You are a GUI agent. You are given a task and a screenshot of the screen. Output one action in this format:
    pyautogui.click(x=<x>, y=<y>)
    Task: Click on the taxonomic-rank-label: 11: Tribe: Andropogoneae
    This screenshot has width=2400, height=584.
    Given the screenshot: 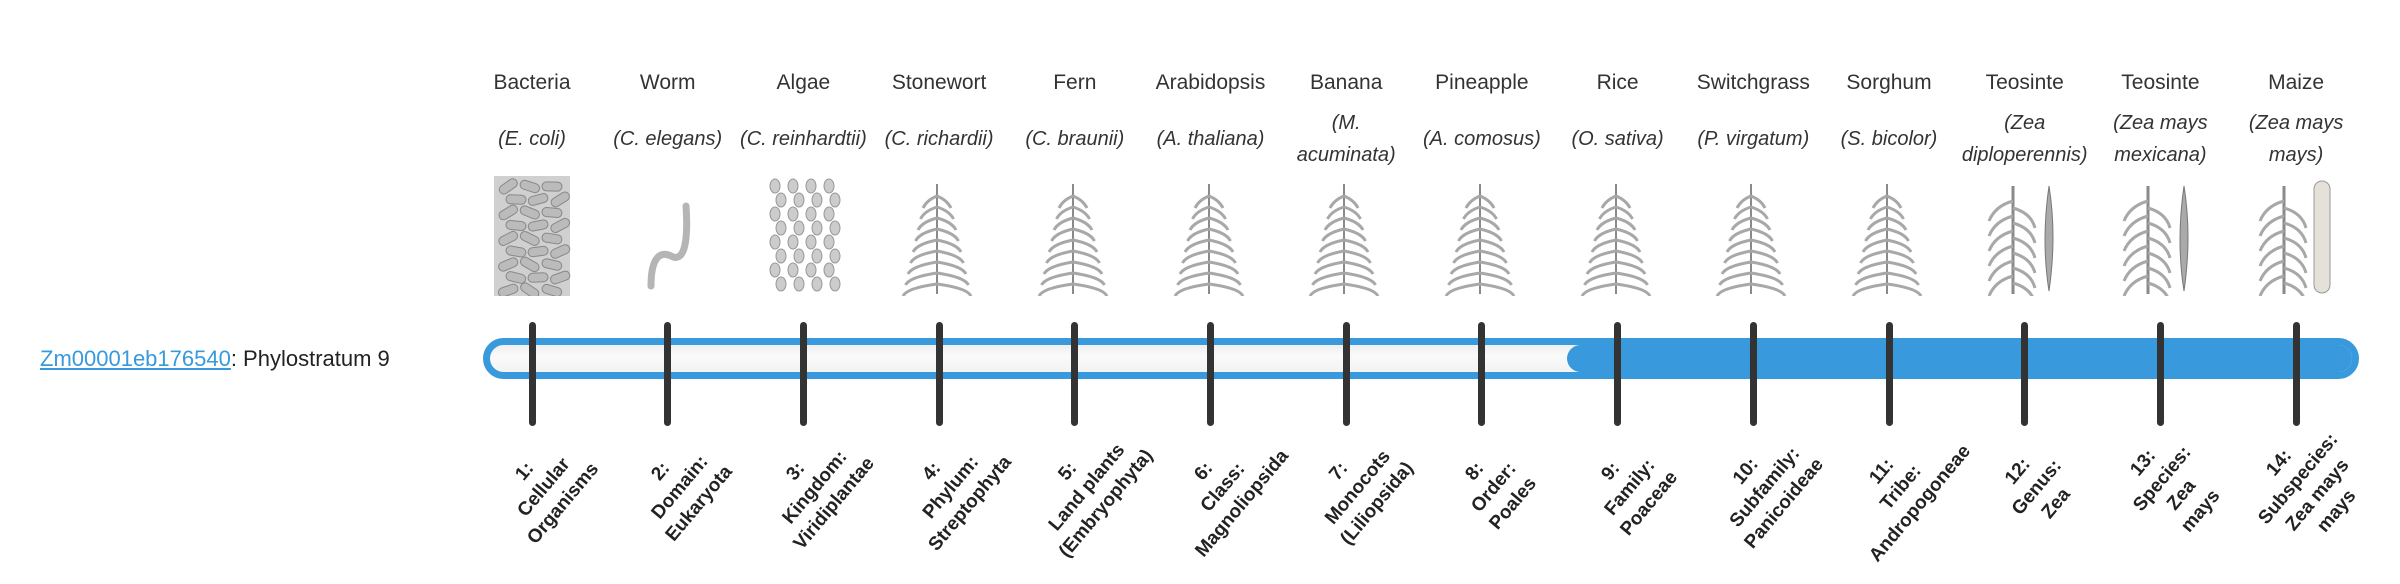 What is the action you would take?
    pyautogui.click(x=1901, y=487)
    